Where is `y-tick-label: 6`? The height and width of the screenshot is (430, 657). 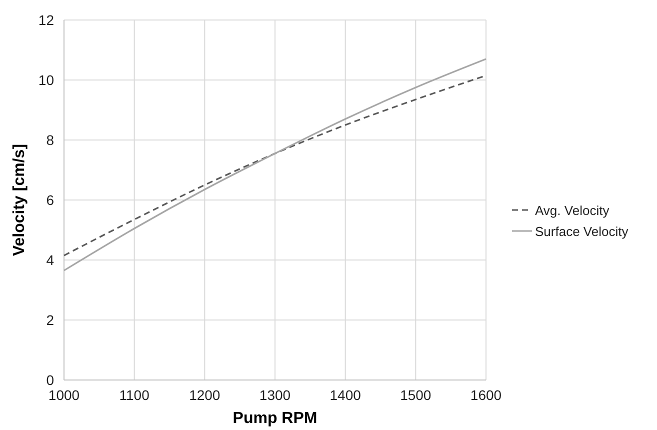
y-tick-label: 6 is located at coordinates (50, 200).